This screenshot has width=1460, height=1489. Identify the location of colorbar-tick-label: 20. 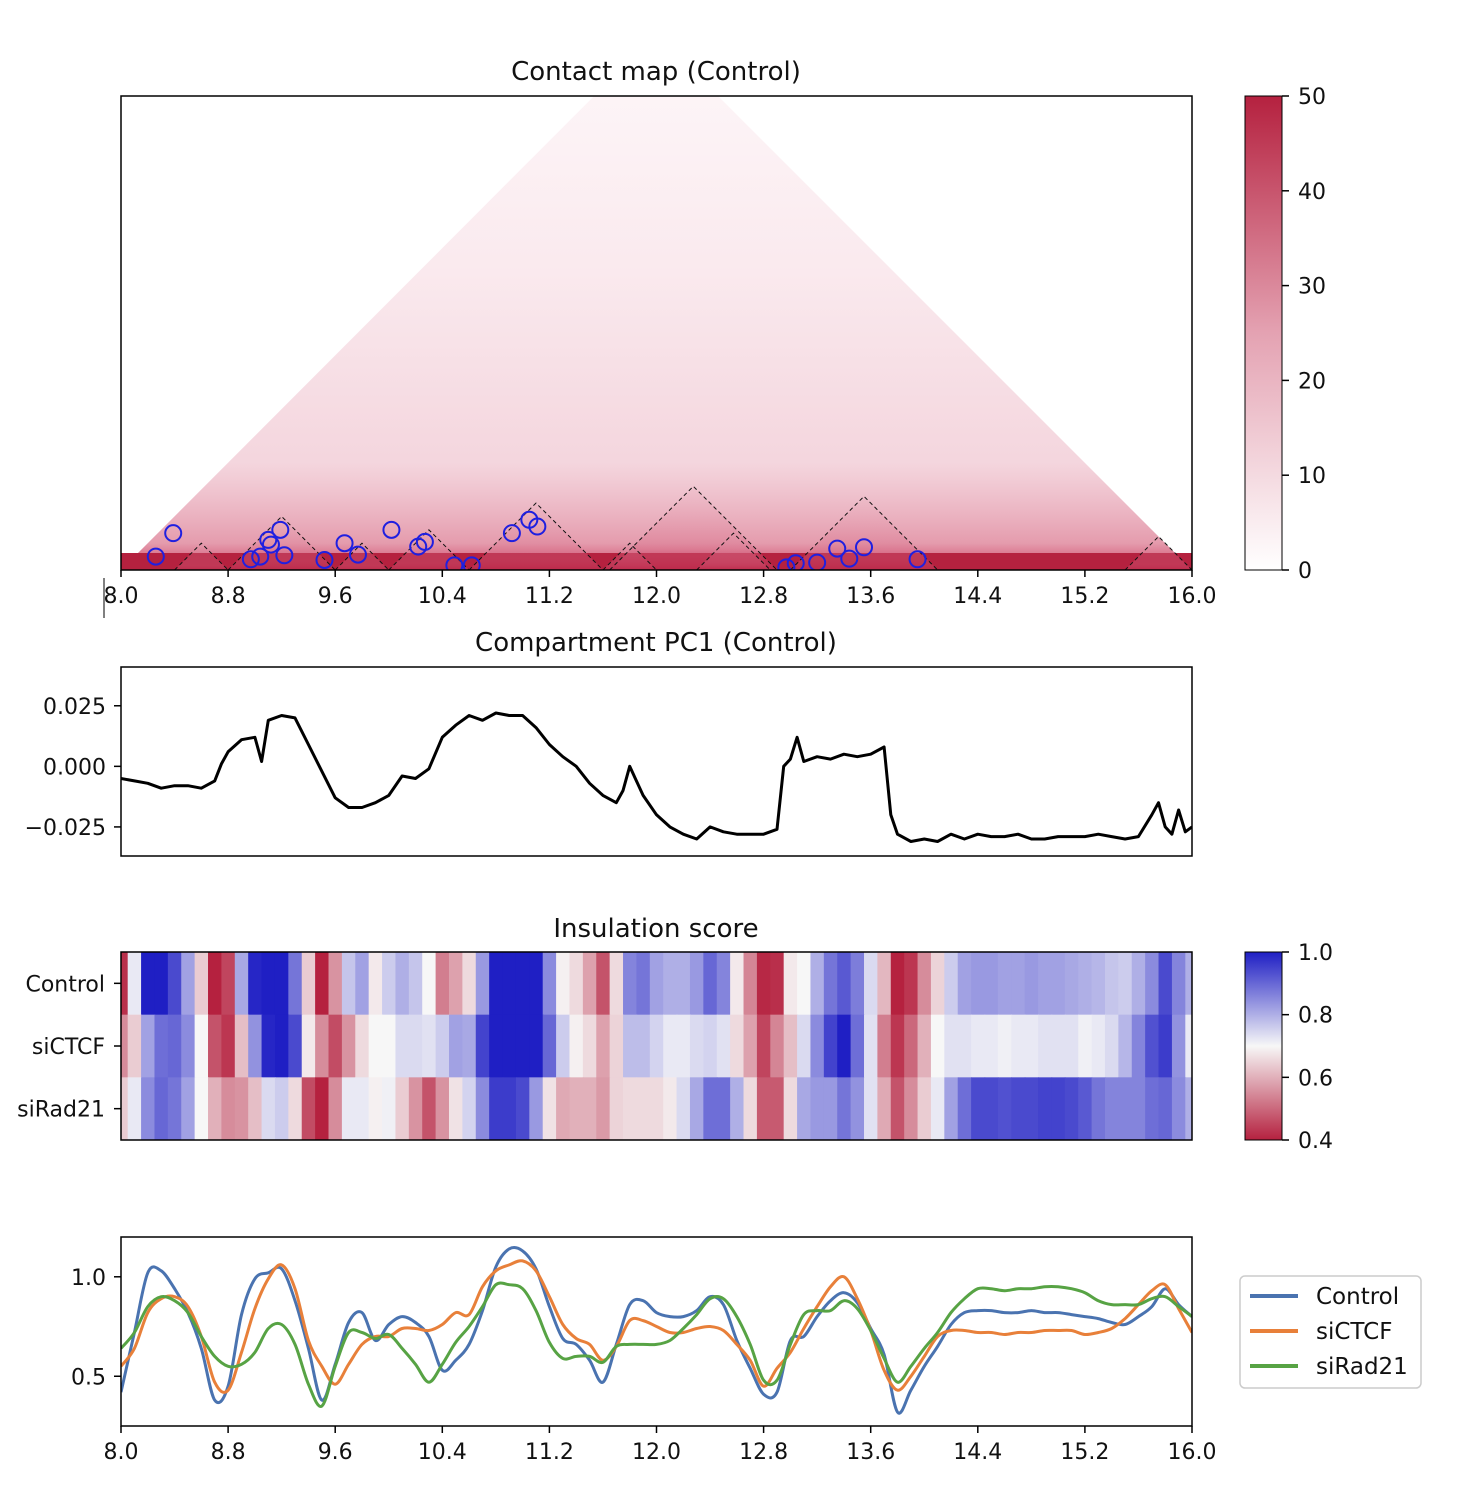
(1312, 381).